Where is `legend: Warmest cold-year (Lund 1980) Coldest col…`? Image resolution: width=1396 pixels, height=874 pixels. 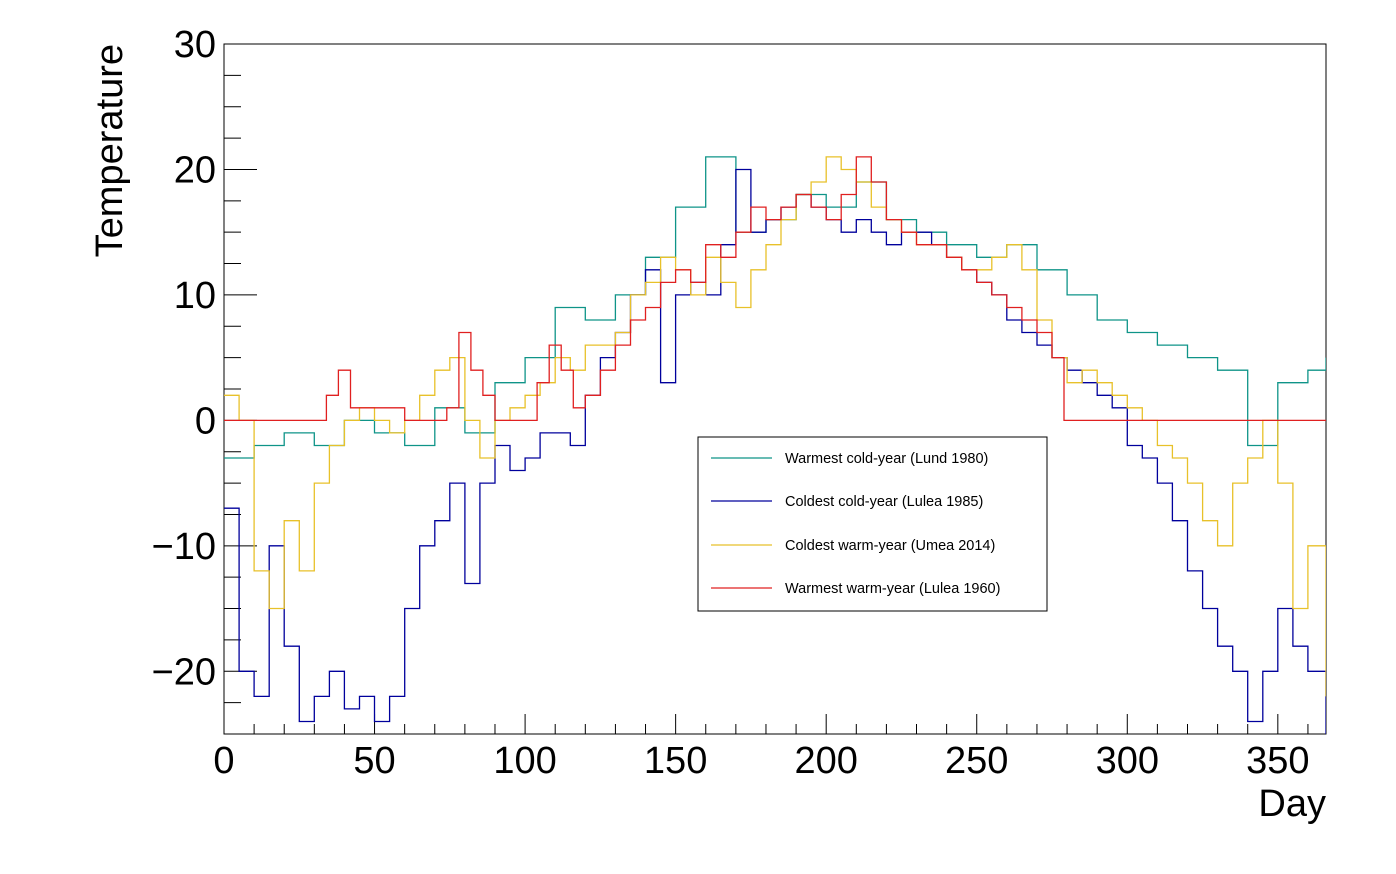
legend: Warmest cold-year (Lund 1980) Coldest col… is located at coordinates (872, 524).